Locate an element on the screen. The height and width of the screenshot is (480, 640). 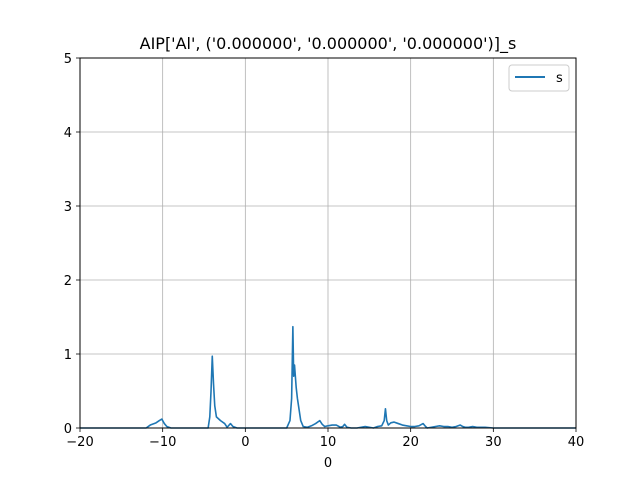
x-tick-label: −10 is located at coordinates (162, 442).